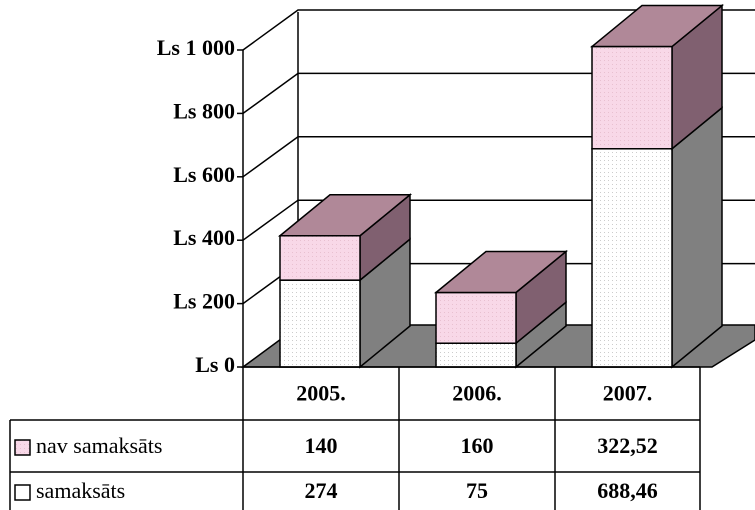 This screenshot has width=755, height=510. What do you see at coordinates (204, 110) in the screenshot?
I see `y-tick-label: Ls 800` at bounding box center [204, 110].